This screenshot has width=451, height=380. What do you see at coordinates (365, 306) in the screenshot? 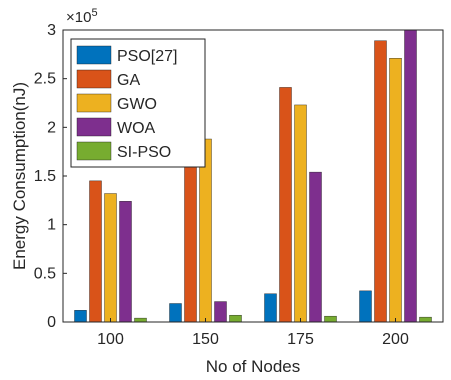
I see `bar-pso-27--200` at bounding box center [365, 306].